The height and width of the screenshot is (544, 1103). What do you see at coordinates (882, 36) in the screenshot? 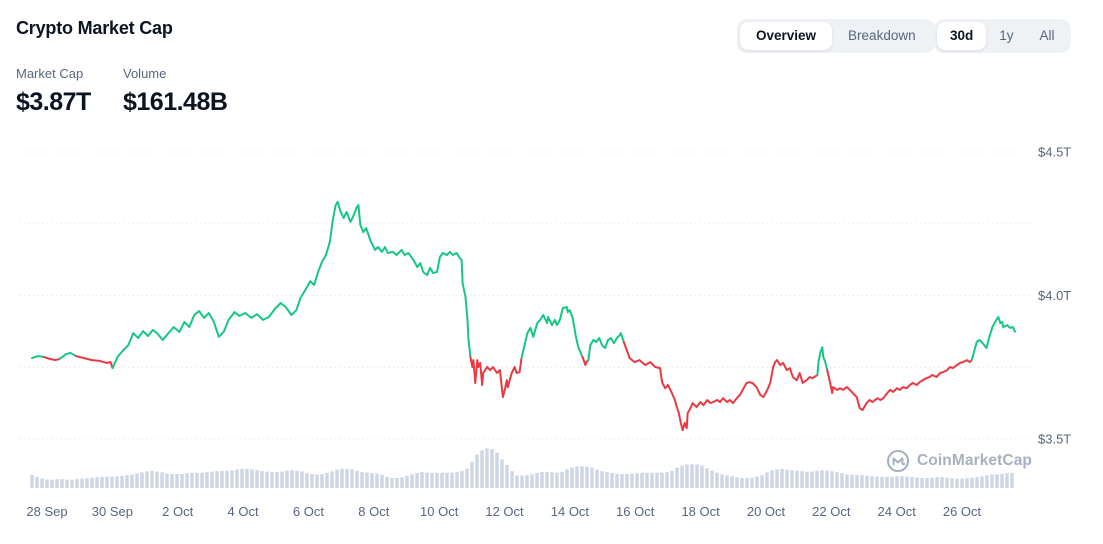
I see `tab-breakdown: Breakdown` at bounding box center [882, 36].